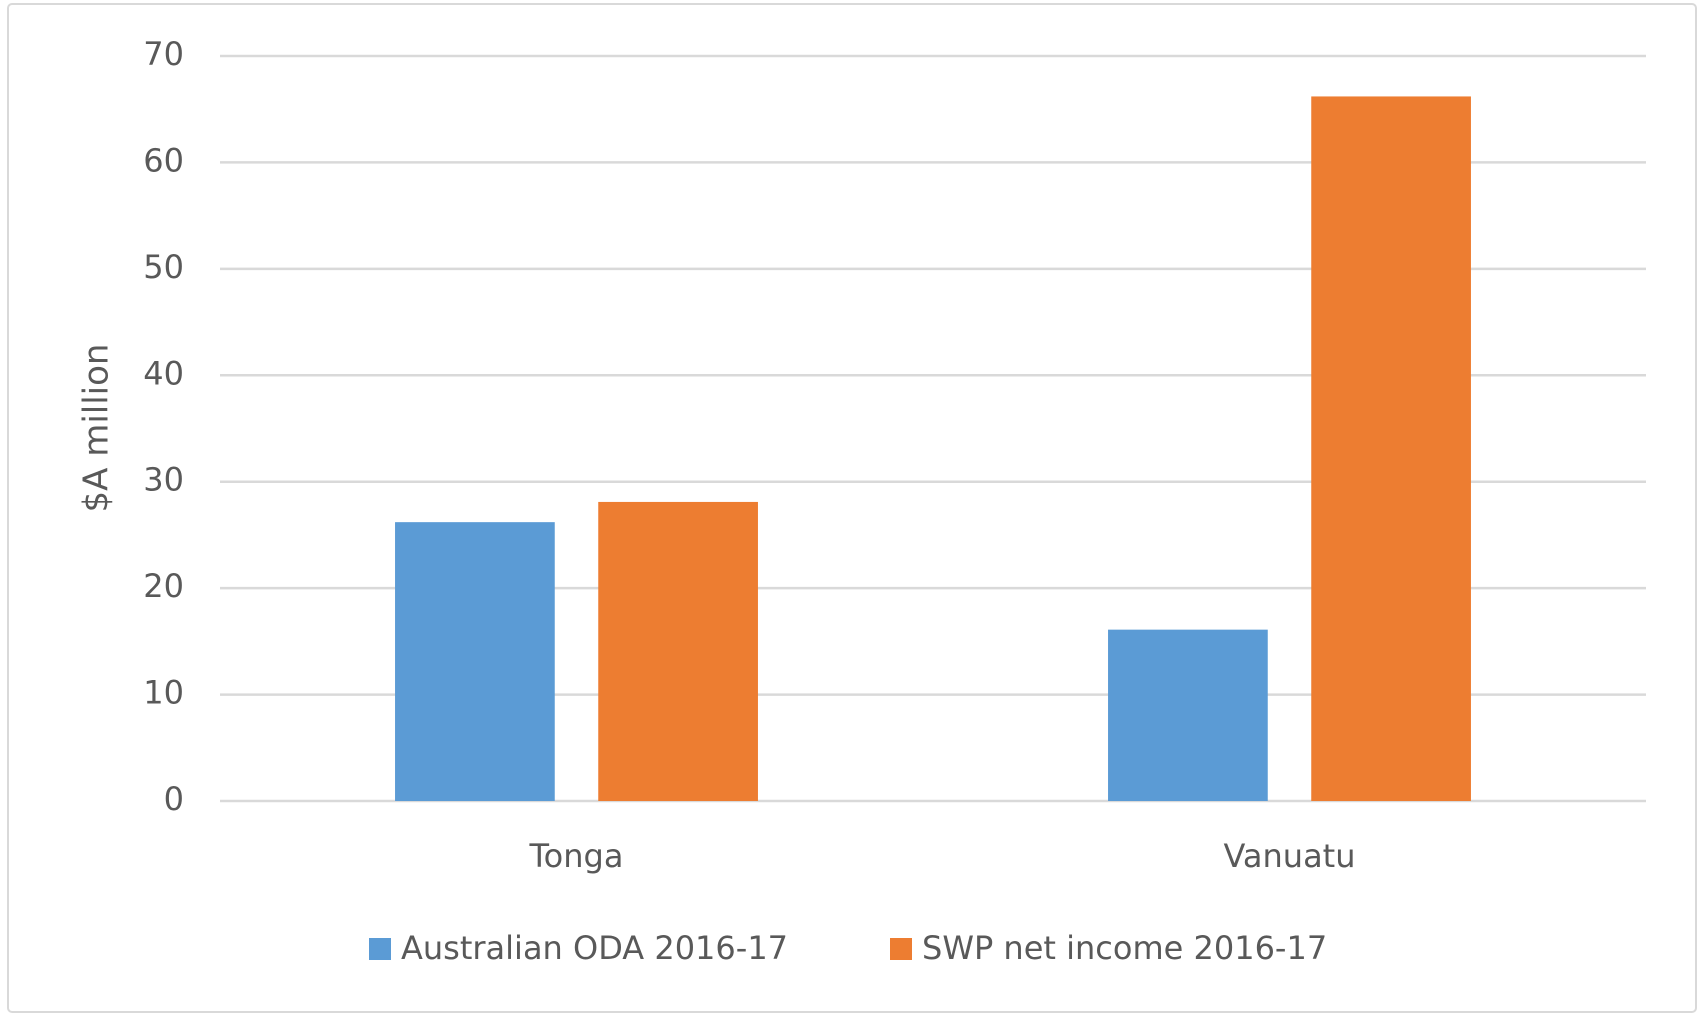 The height and width of the screenshot is (1021, 1701). What do you see at coordinates (97, 428) in the screenshot?
I see `y-axis-label: $A million` at bounding box center [97, 428].